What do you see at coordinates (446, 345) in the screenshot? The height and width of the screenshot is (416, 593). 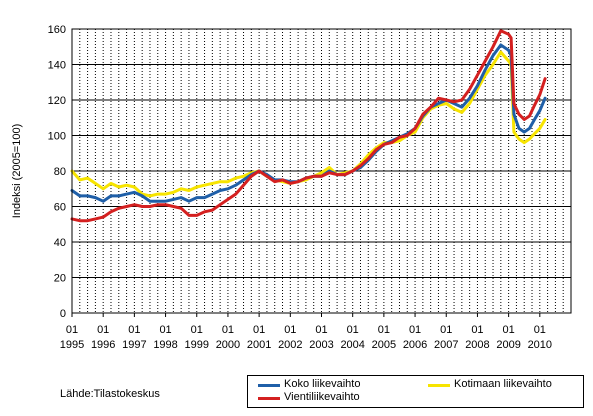 I see `x-tick-year: 2007` at bounding box center [446, 345].